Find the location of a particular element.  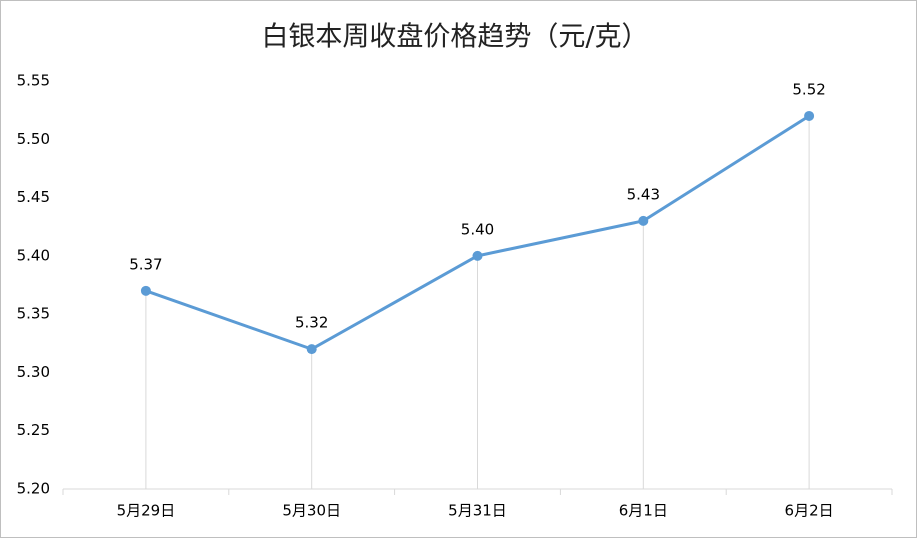

data-label: 5.32 is located at coordinates (311, 323).